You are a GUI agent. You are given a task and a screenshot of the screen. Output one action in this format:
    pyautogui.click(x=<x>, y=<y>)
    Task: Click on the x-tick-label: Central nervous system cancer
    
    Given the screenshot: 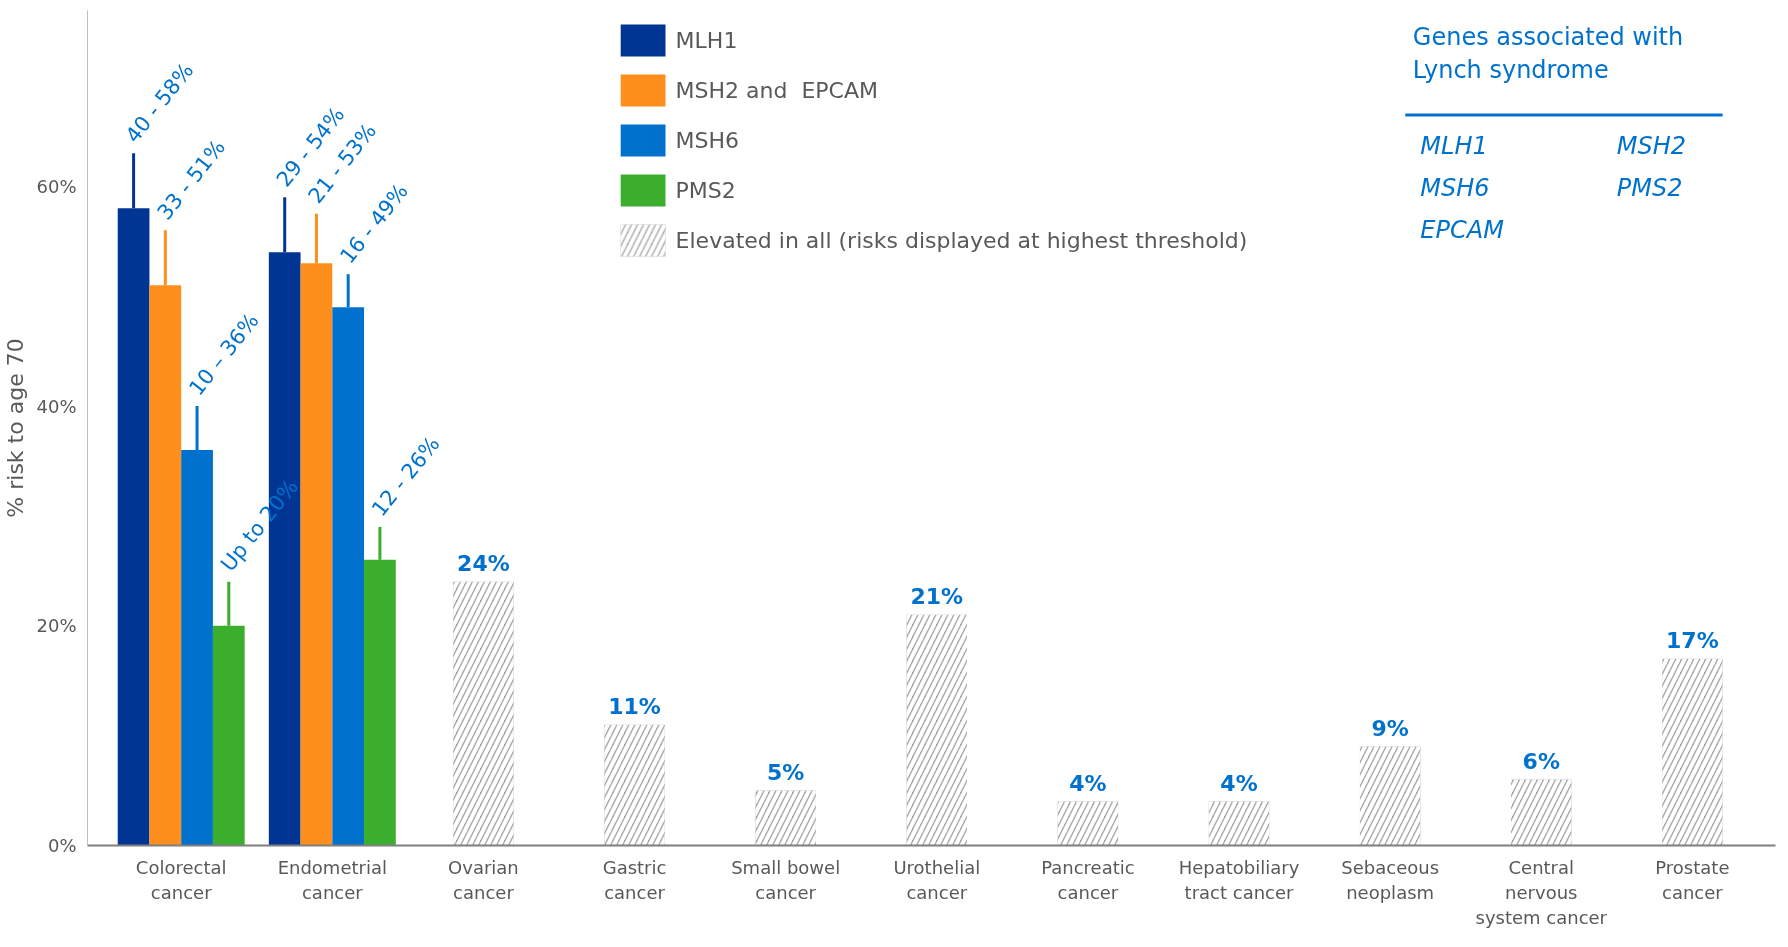 What is the action you would take?
    pyautogui.click(x=1541, y=892)
    